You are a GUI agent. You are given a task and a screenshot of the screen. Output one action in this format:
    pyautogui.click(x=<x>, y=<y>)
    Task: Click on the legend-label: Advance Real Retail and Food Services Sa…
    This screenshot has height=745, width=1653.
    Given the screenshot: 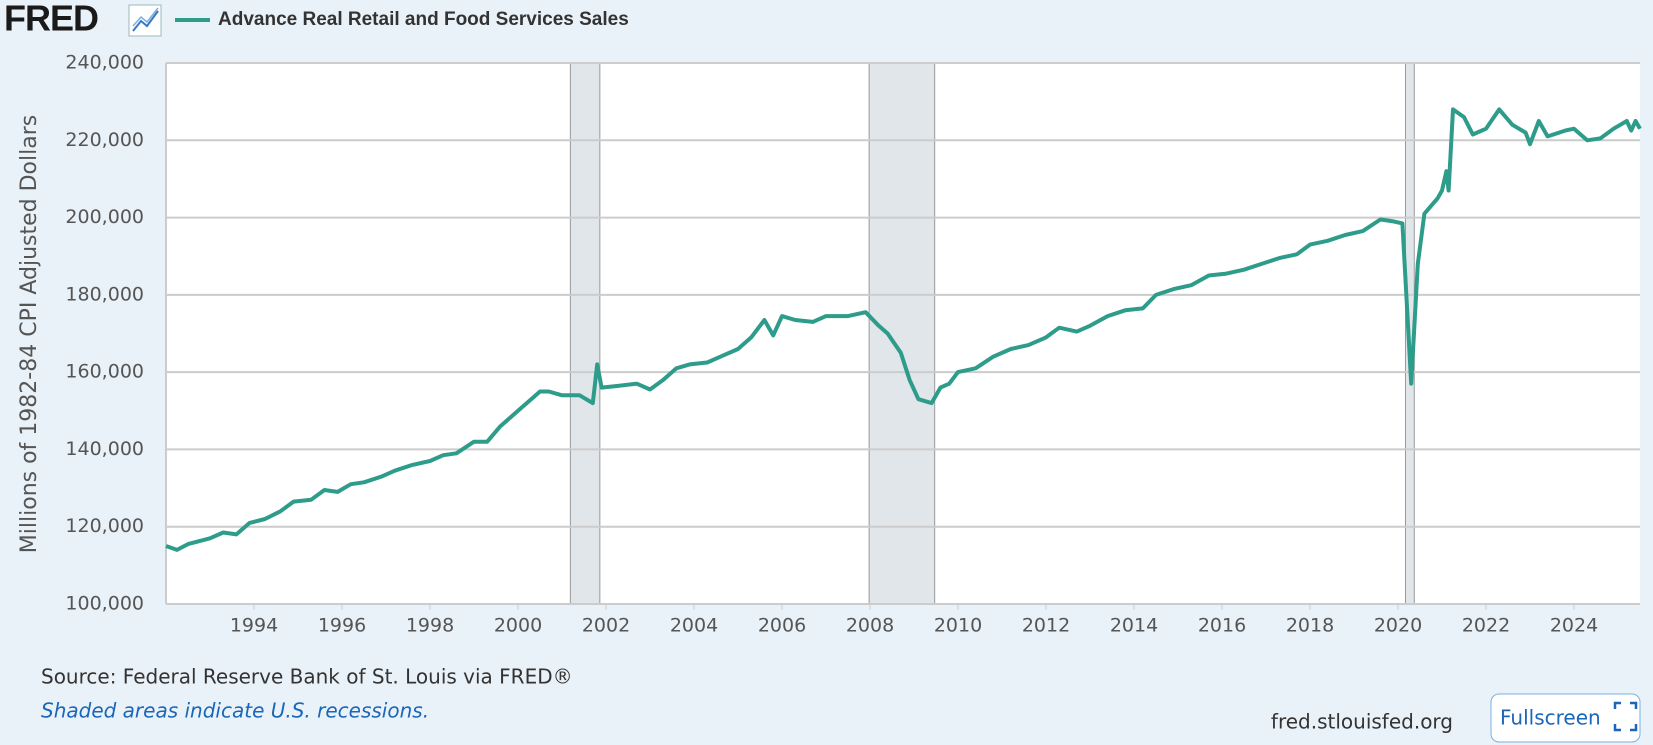 What is the action you would take?
    pyautogui.click(x=423, y=19)
    